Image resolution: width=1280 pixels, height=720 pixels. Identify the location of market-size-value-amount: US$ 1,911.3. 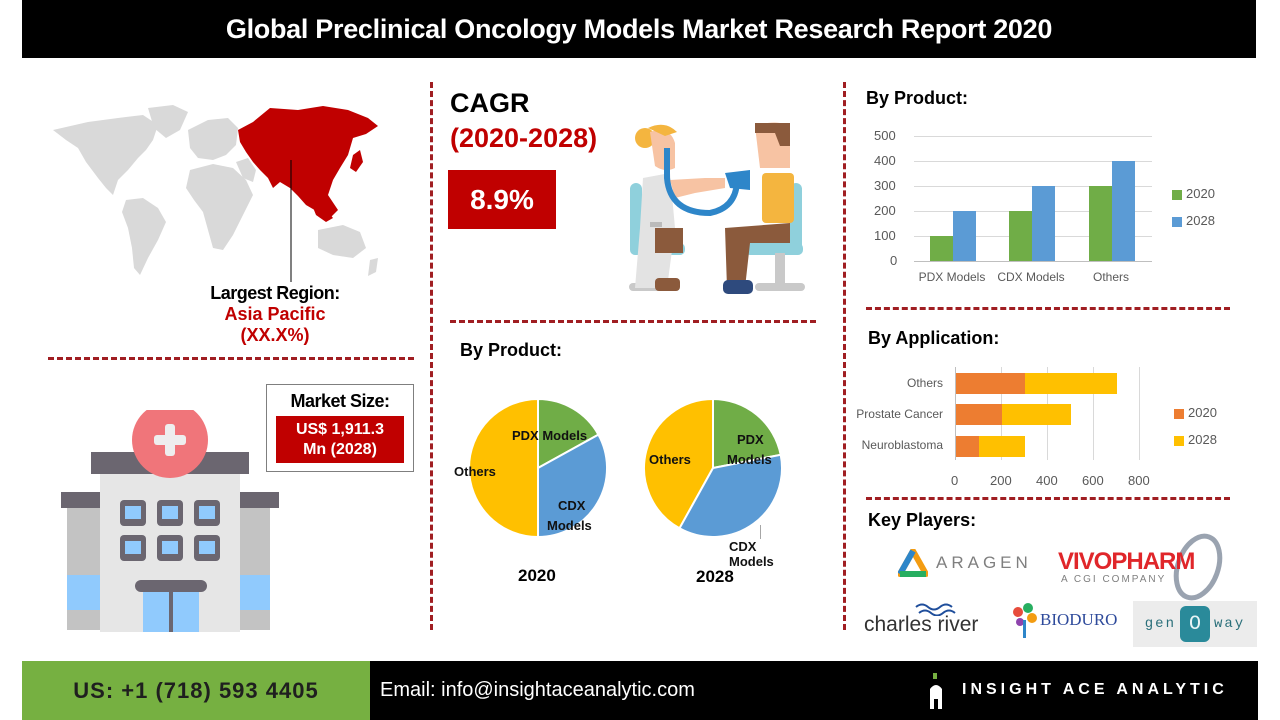
(340, 429).